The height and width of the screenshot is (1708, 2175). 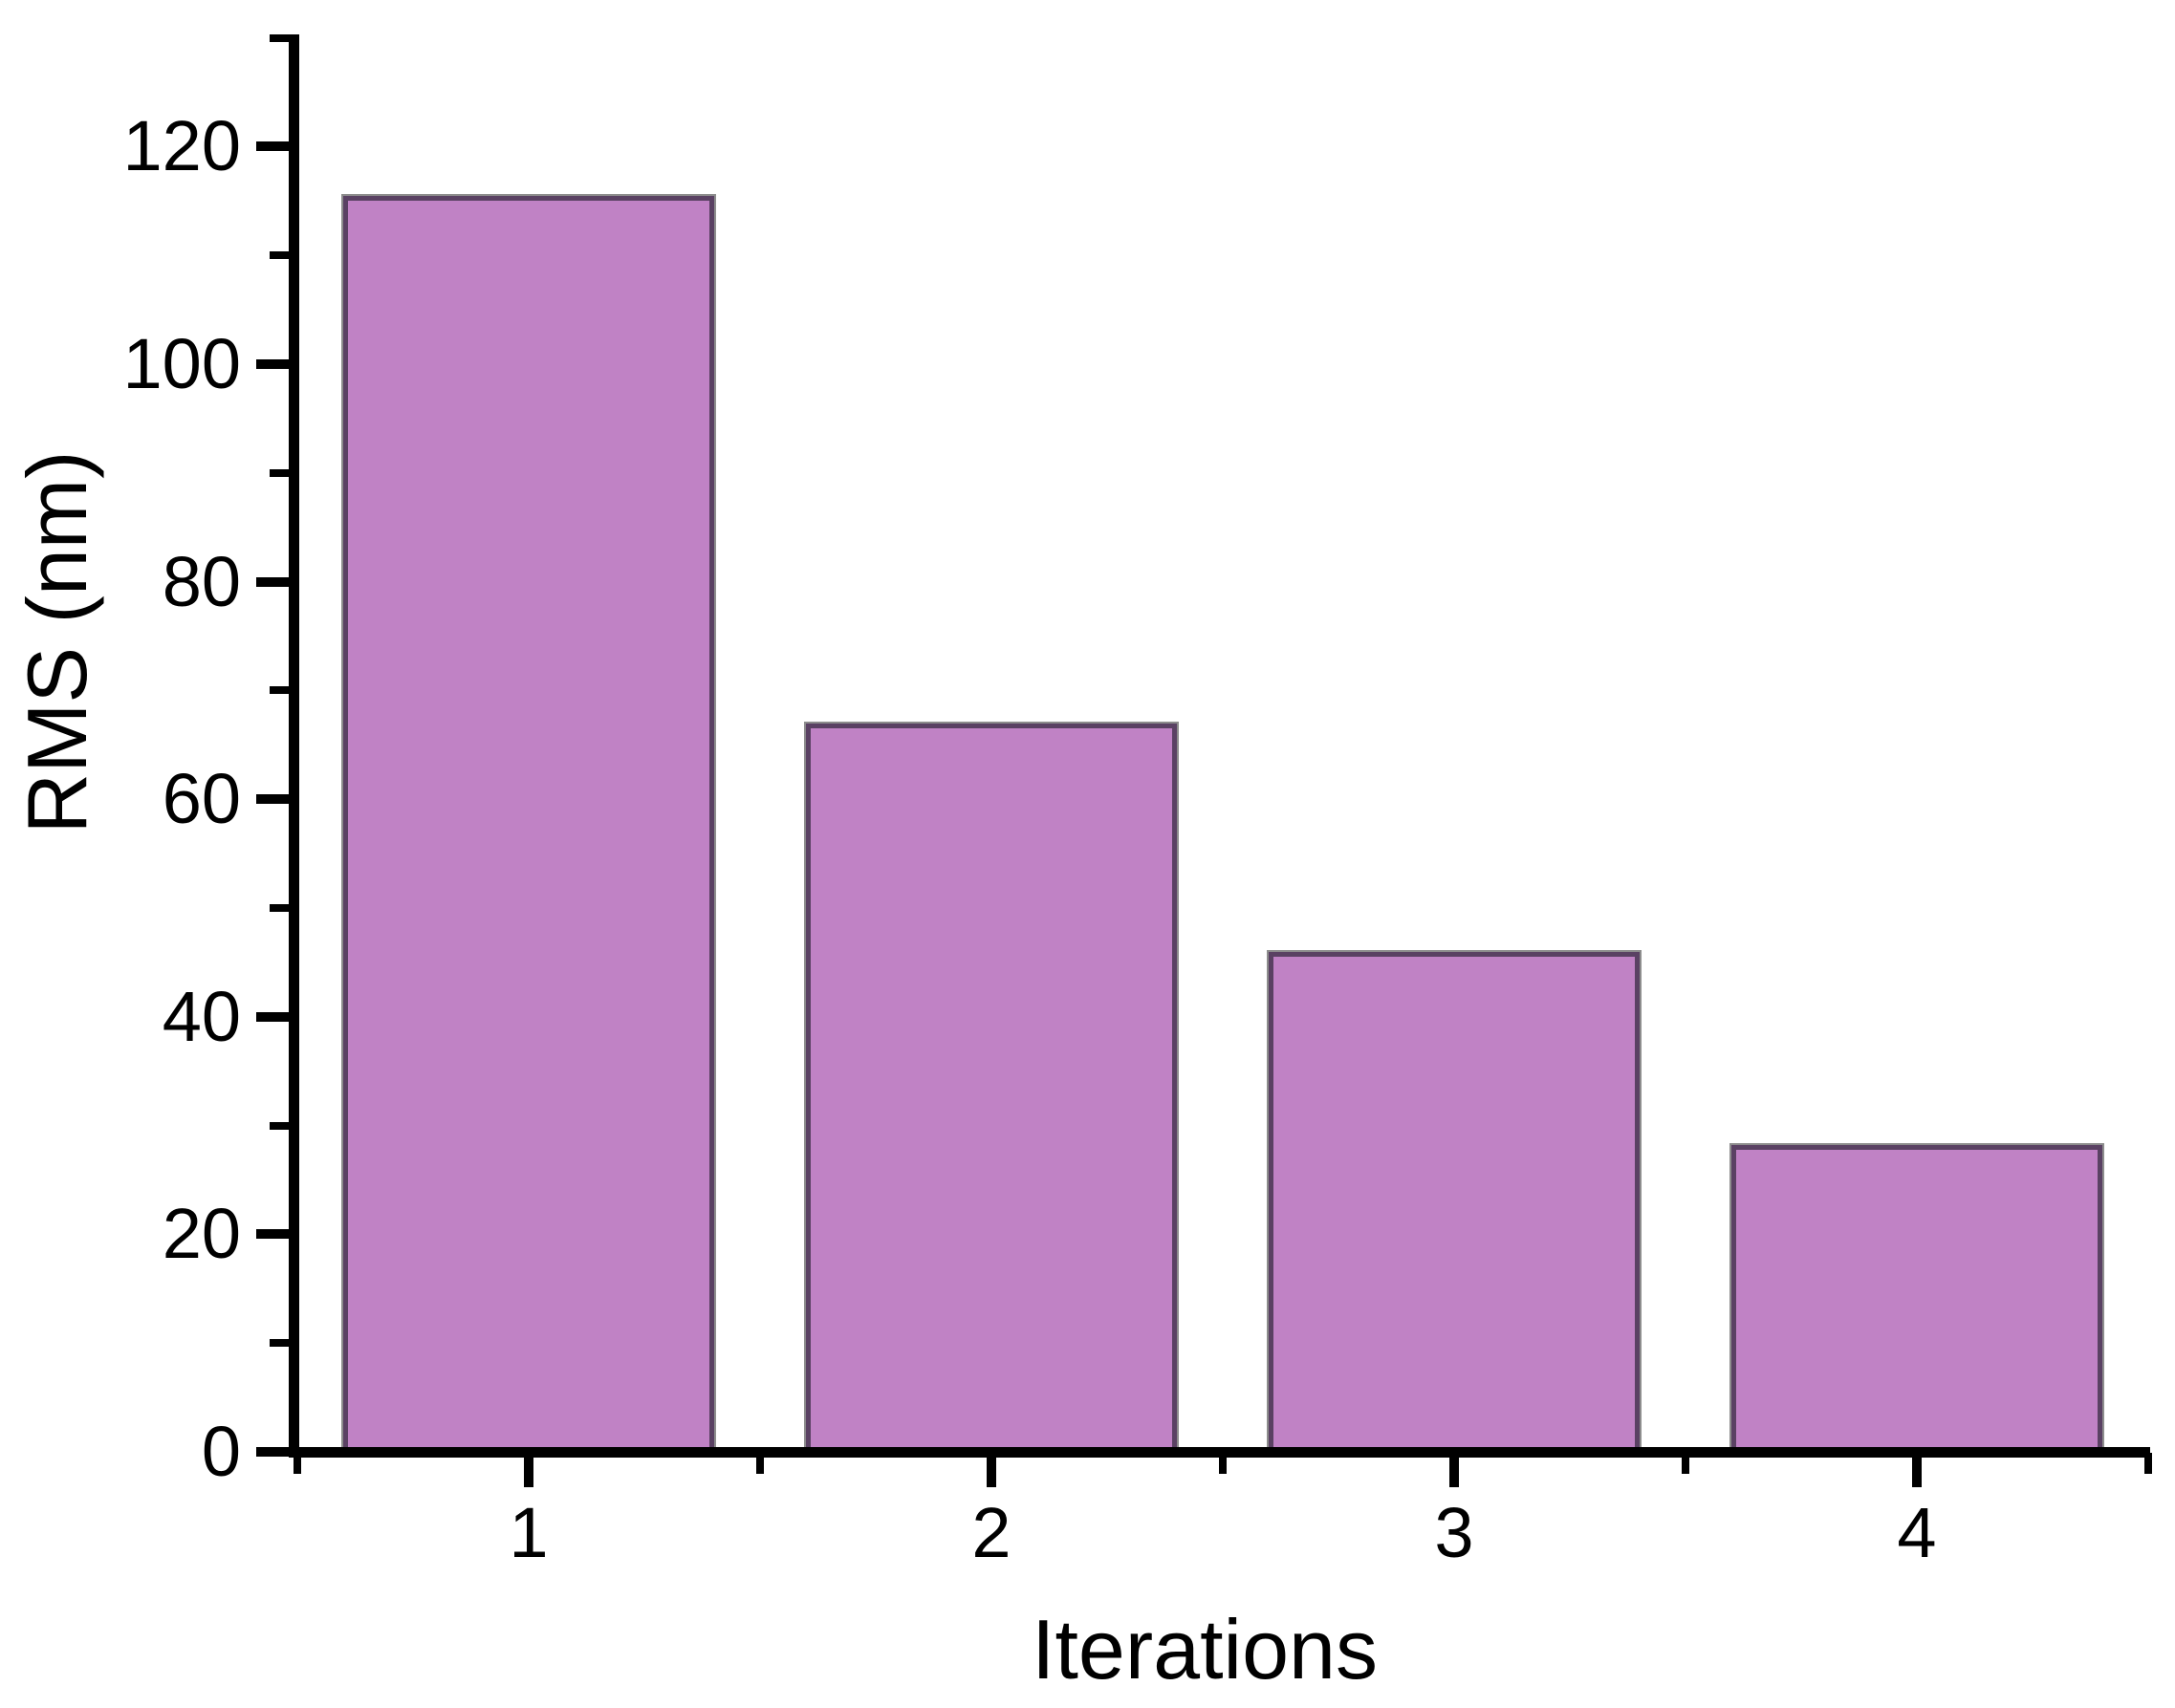 What do you see at coordinates (991, 1532) in the screenshot?
I see `x-tick-label: 2` at bounding box center [991, 1532].